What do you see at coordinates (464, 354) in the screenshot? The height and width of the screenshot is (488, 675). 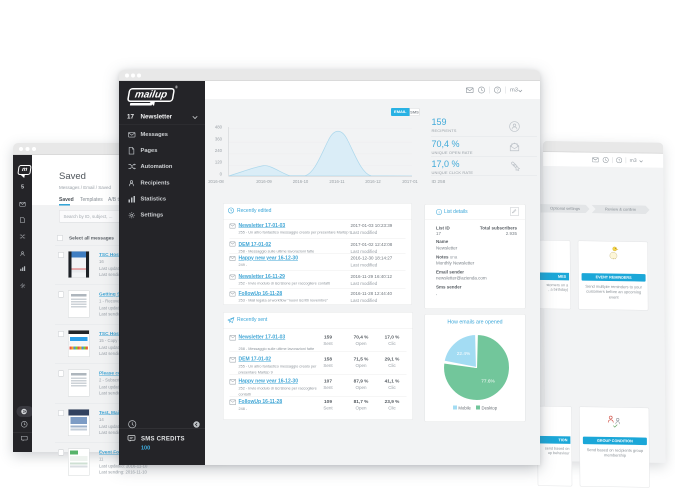 I see `svg-text: 22.4%` at bounding box center [464, 354].